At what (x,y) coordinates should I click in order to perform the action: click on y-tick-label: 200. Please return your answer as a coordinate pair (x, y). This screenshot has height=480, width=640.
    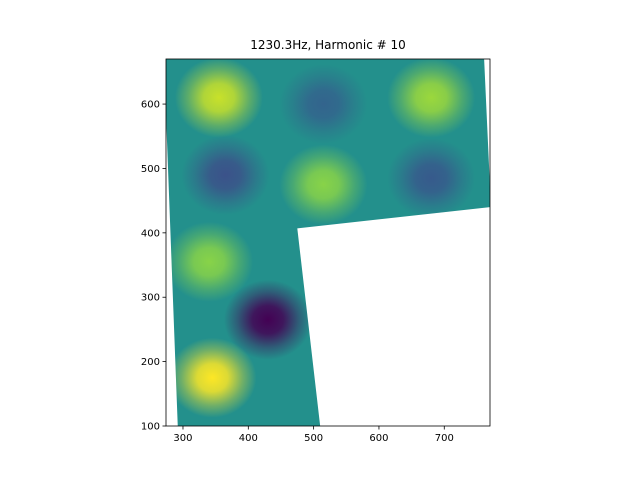
    Looking at the image, I should click on (150, 362).